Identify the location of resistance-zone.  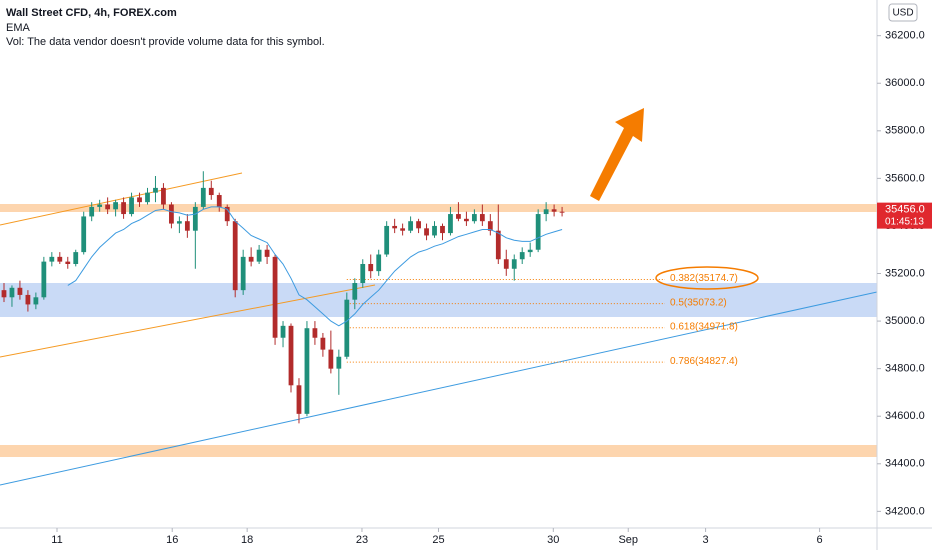
(438, 208).